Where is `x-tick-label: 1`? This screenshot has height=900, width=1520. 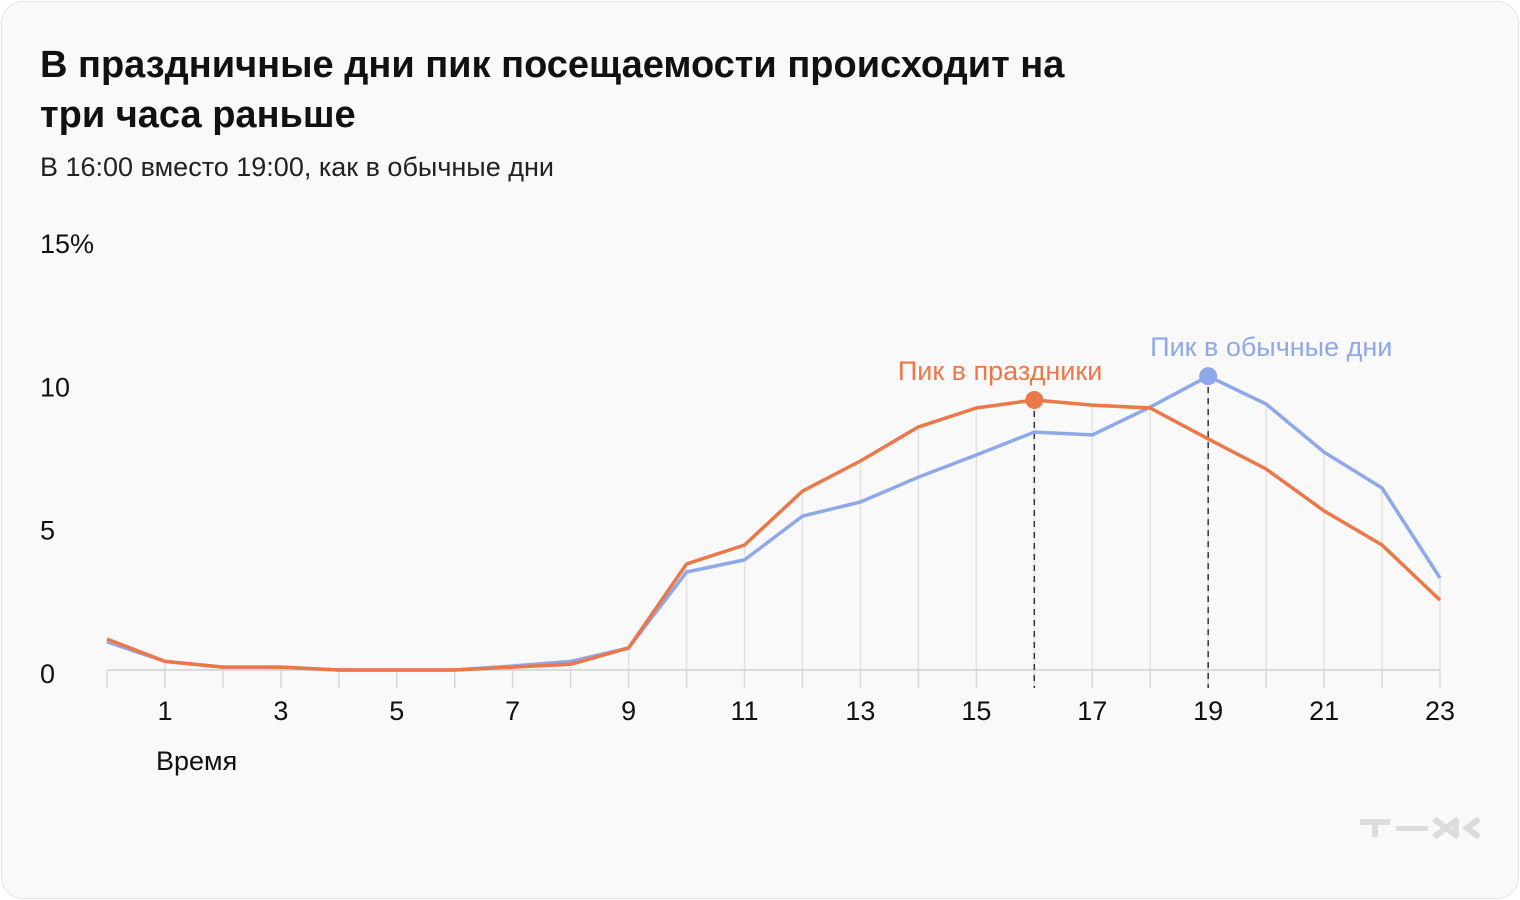 x-tick-label: 1 is located at coordinates (164, 711).